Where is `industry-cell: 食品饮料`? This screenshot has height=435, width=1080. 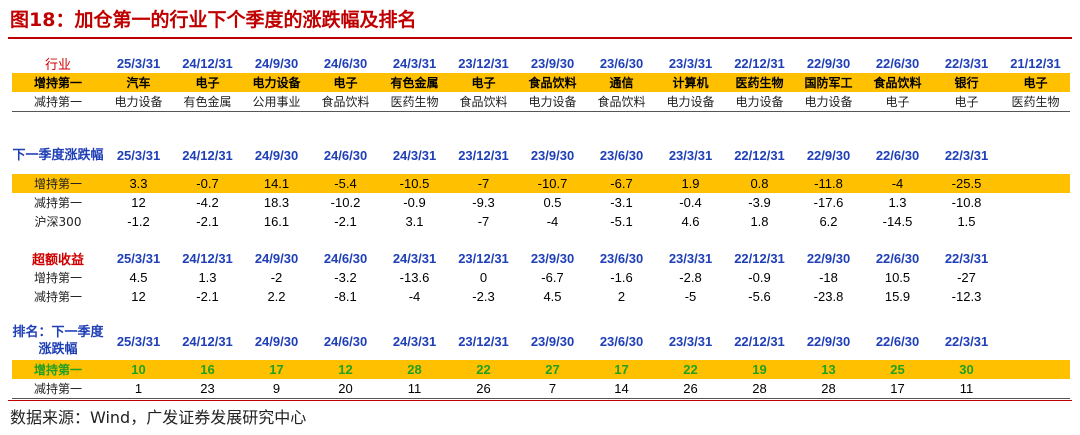 industry-cell: 食品饮料 is located at coordinates (552, 82).